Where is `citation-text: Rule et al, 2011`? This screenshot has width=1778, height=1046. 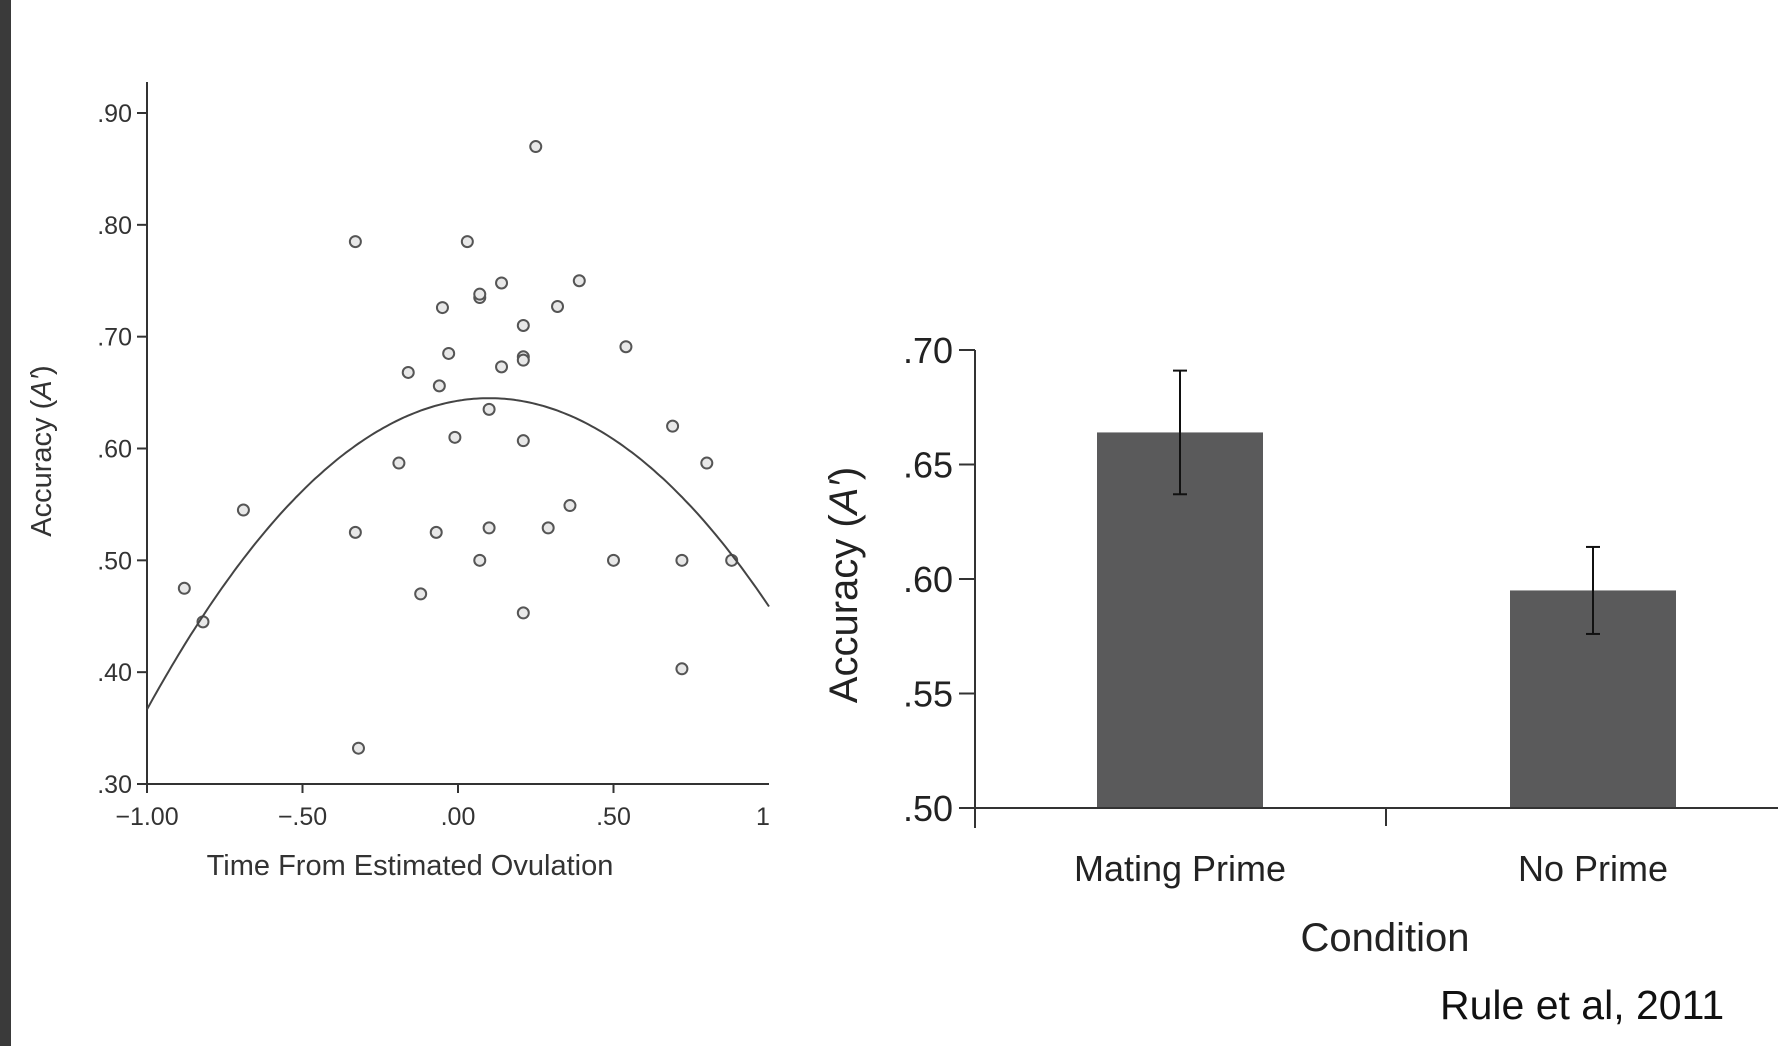 citation-text: Rule et al, 2011 is located at coordinates (1582, 1005).